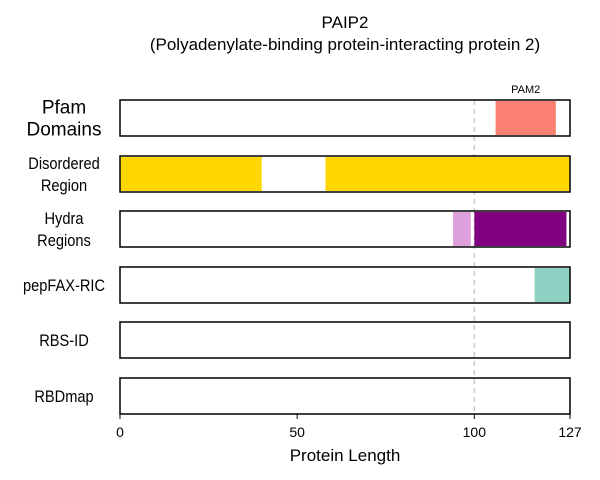 The height and width of the screenshot is (480, 600). Describe the element at coordinates (63, 397) in the screenshot. I see `track-5-label-line-0: RBDmap` at that location.